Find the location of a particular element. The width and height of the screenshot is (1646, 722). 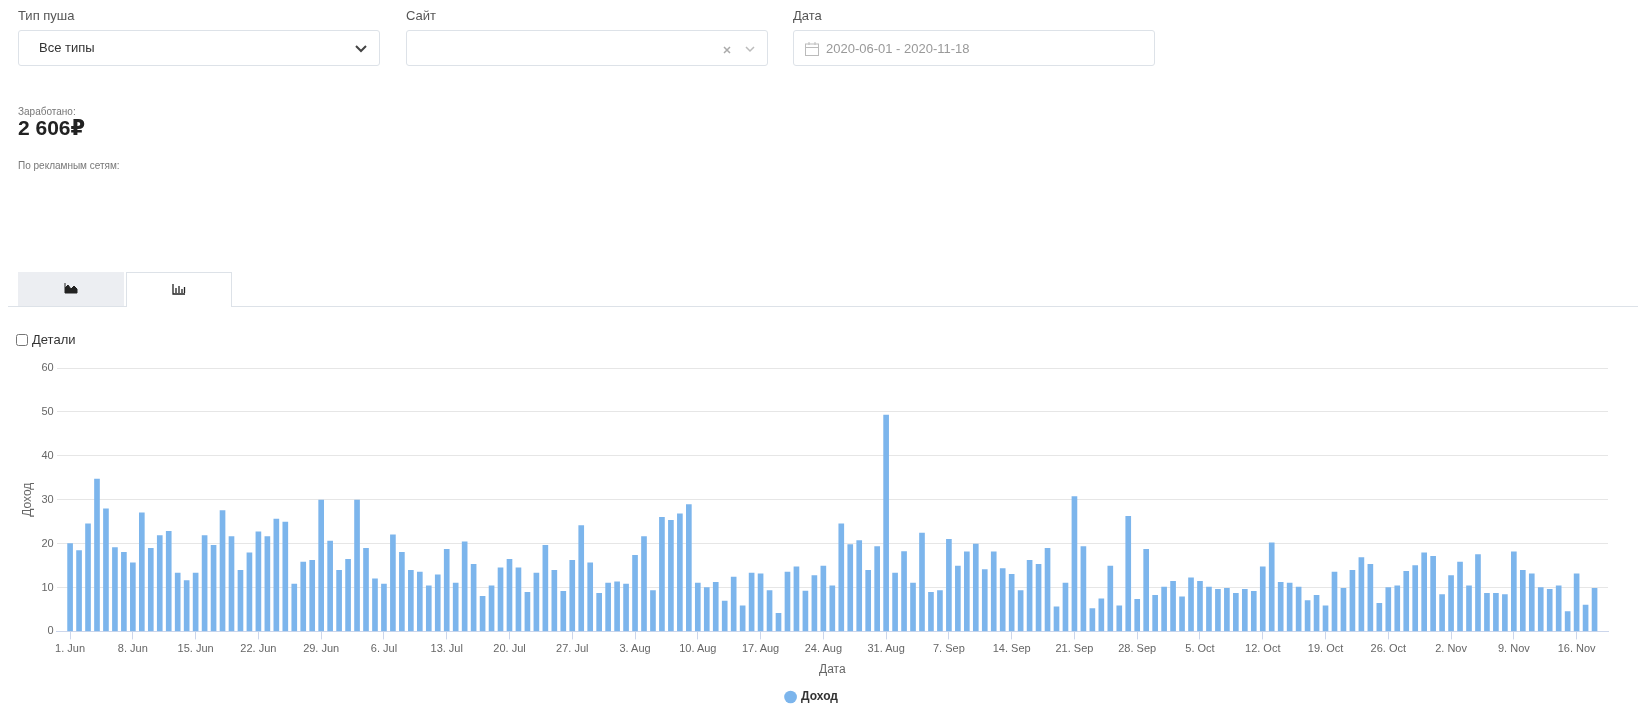

x-tick-label: 24. Aug is located at coordinates (823, 648).